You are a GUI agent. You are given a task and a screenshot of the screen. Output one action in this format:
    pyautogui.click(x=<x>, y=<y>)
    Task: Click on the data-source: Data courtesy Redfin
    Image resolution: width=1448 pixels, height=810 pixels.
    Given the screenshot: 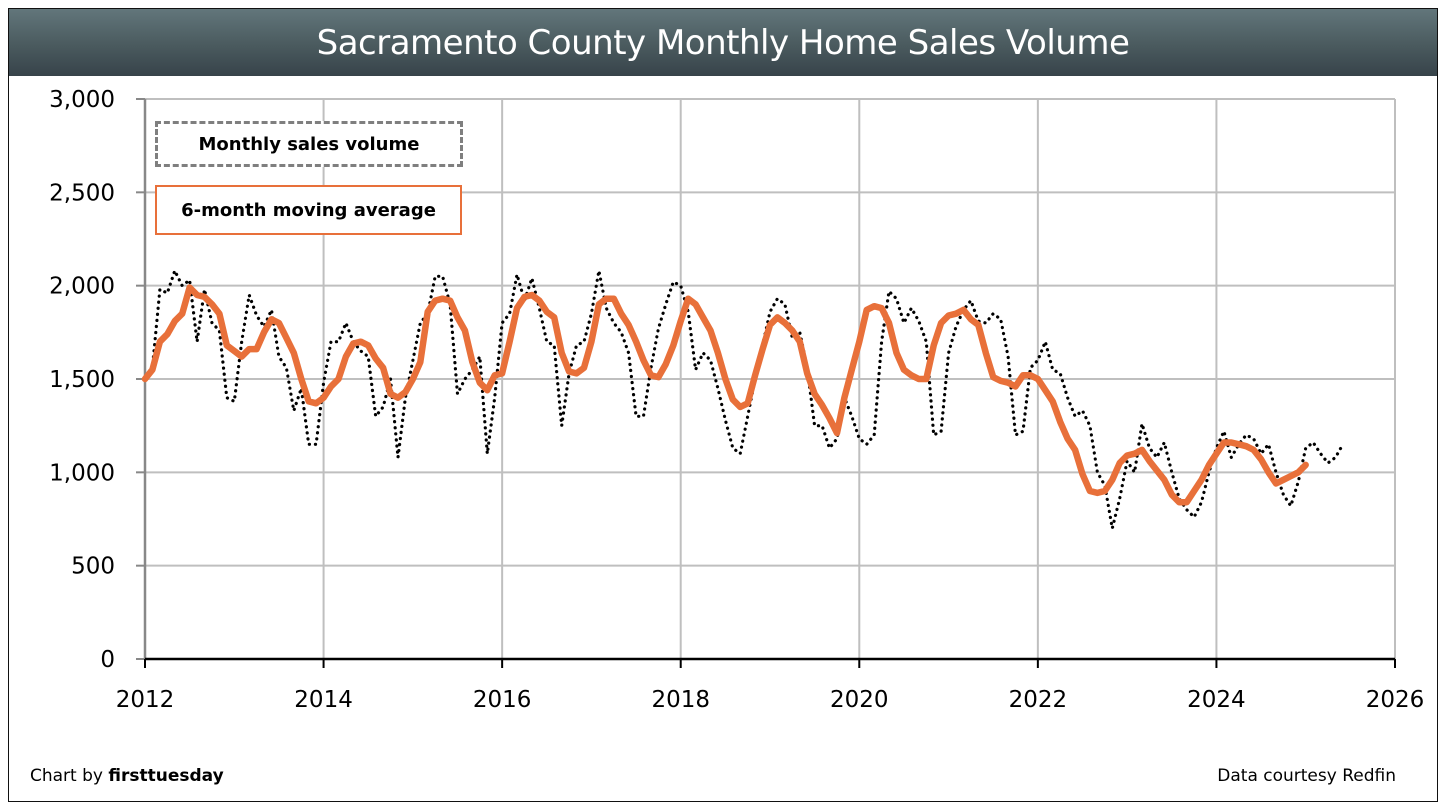 What is the action you would take?
    pyautogui.click(x=1306, y=776)
    